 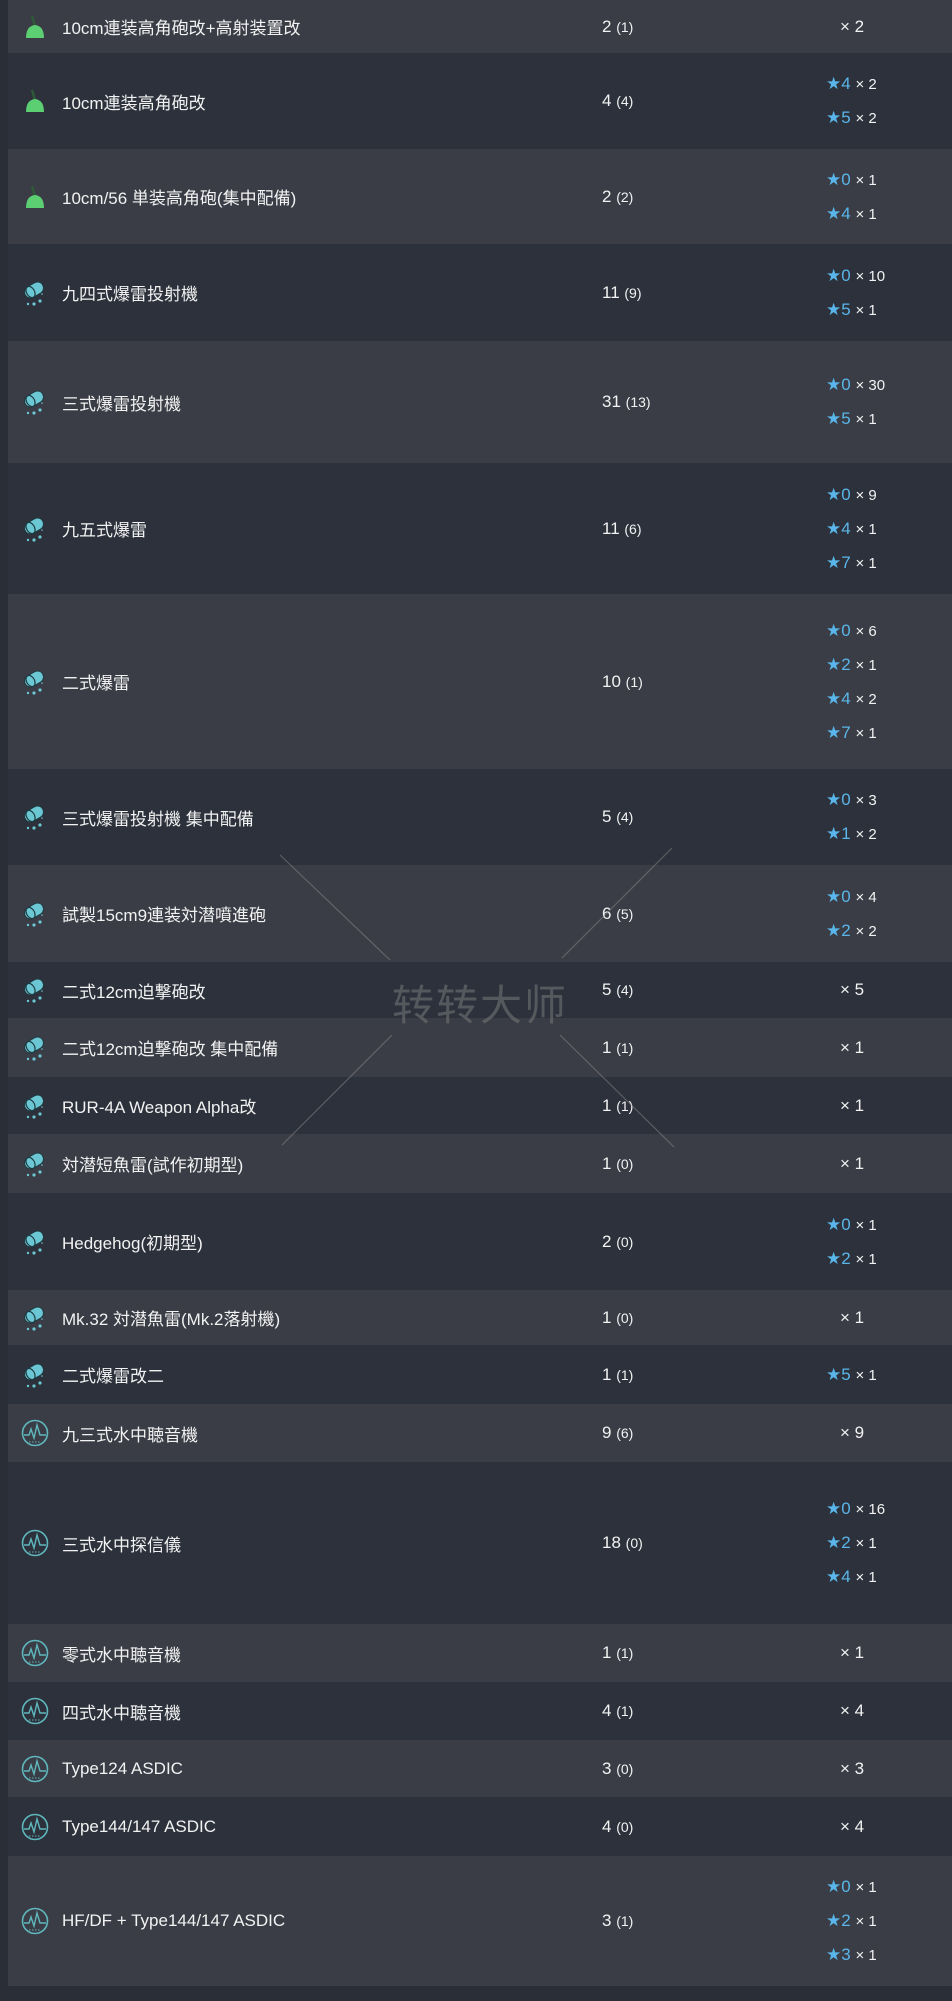 I want to click on equipment-name: Mk.32 対潜魚雷(Mk.2落射機), so click(x=171, y=1319).